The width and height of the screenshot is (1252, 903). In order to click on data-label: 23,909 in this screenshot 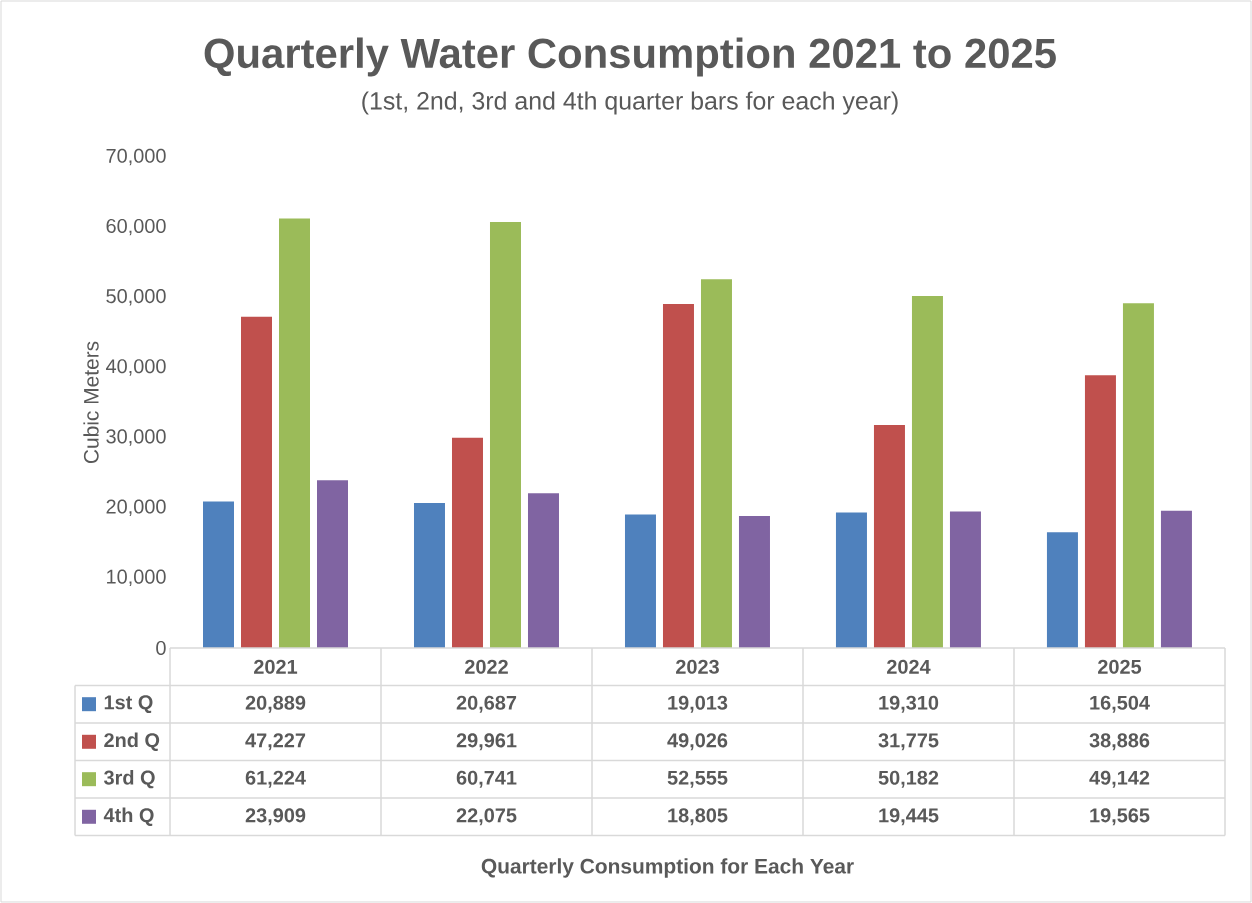, I will do `click(275, 817)`.